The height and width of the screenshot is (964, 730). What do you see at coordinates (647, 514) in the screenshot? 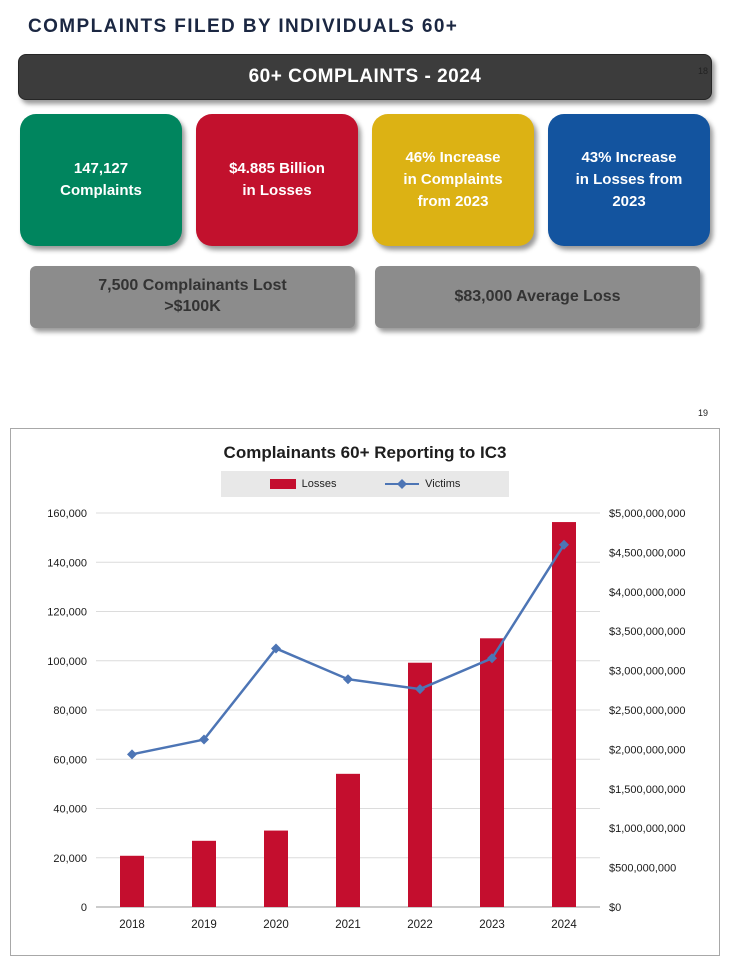
I see `right-axis-tick: $5,000,000,000` at bounding box center [647, 514].